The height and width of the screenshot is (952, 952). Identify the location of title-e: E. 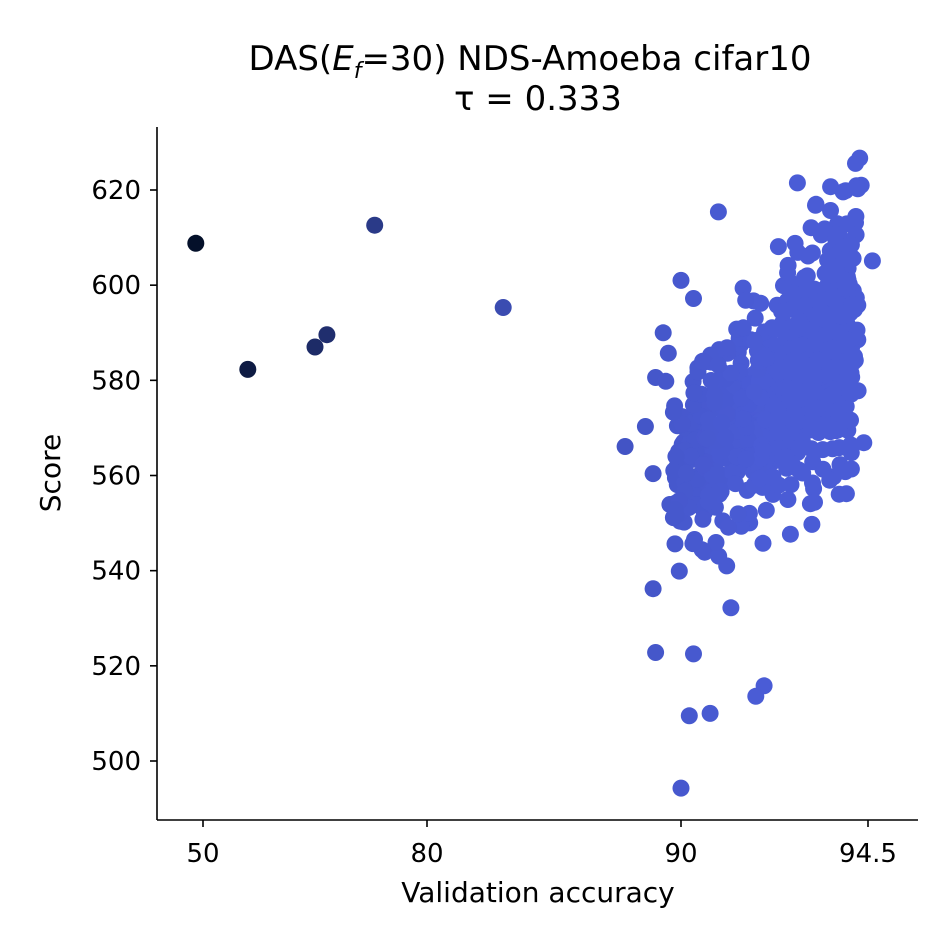
(343, 59).